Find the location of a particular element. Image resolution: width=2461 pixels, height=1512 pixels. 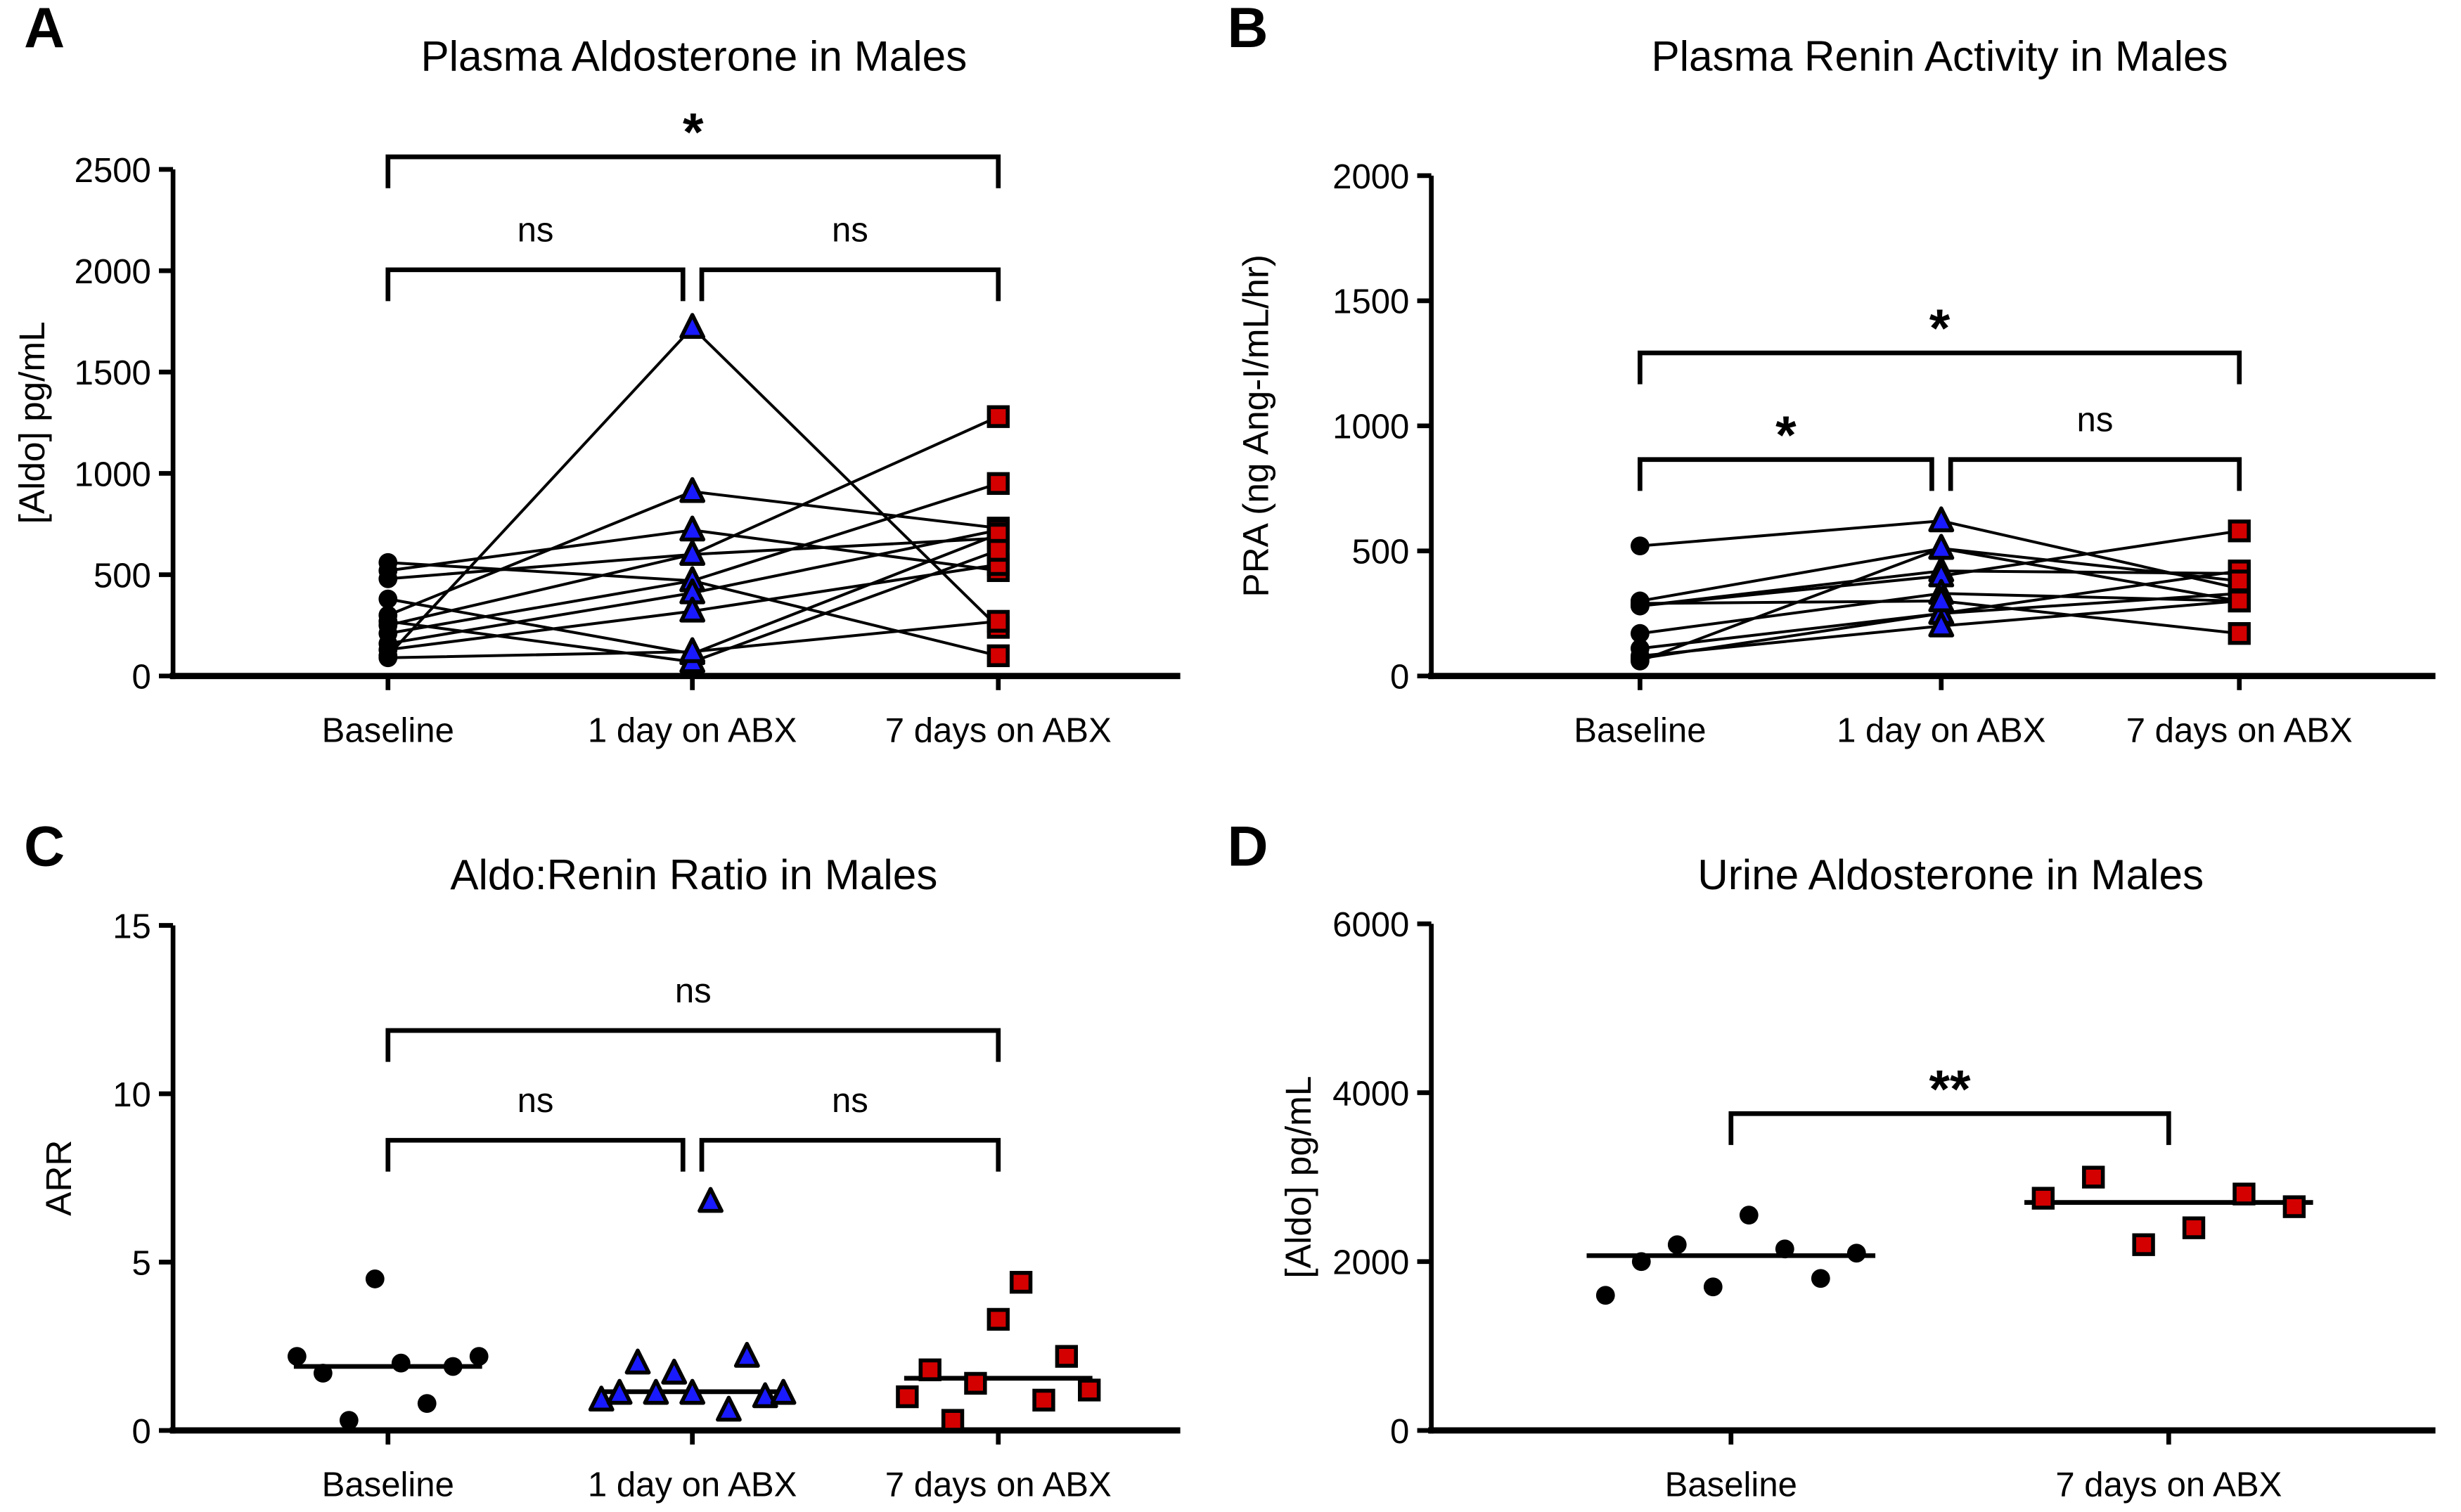

y-axis-label: ARR is located at coordinates (59, 1178).